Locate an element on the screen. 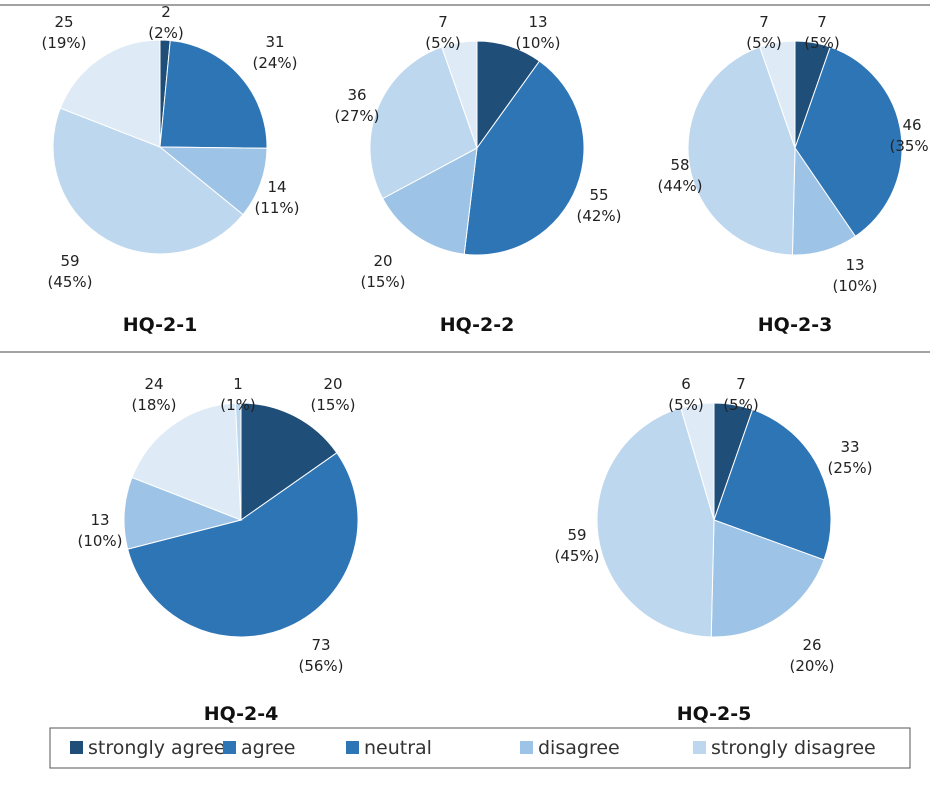 This screenshot has width=930, height=797. pie-5-slice-agree is located at coordinates (772, 484).